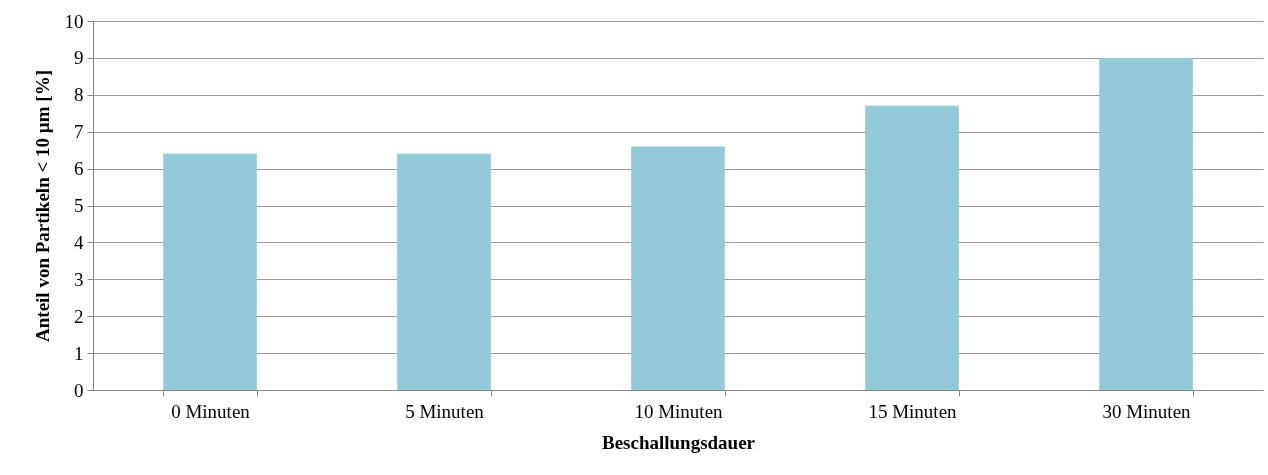 The image size is (1268, 475). What do you see at coordinates (913, 411) in the screenshot?
I see `x-tick-label: 15 Minuten` at bounding box center [913, 411].